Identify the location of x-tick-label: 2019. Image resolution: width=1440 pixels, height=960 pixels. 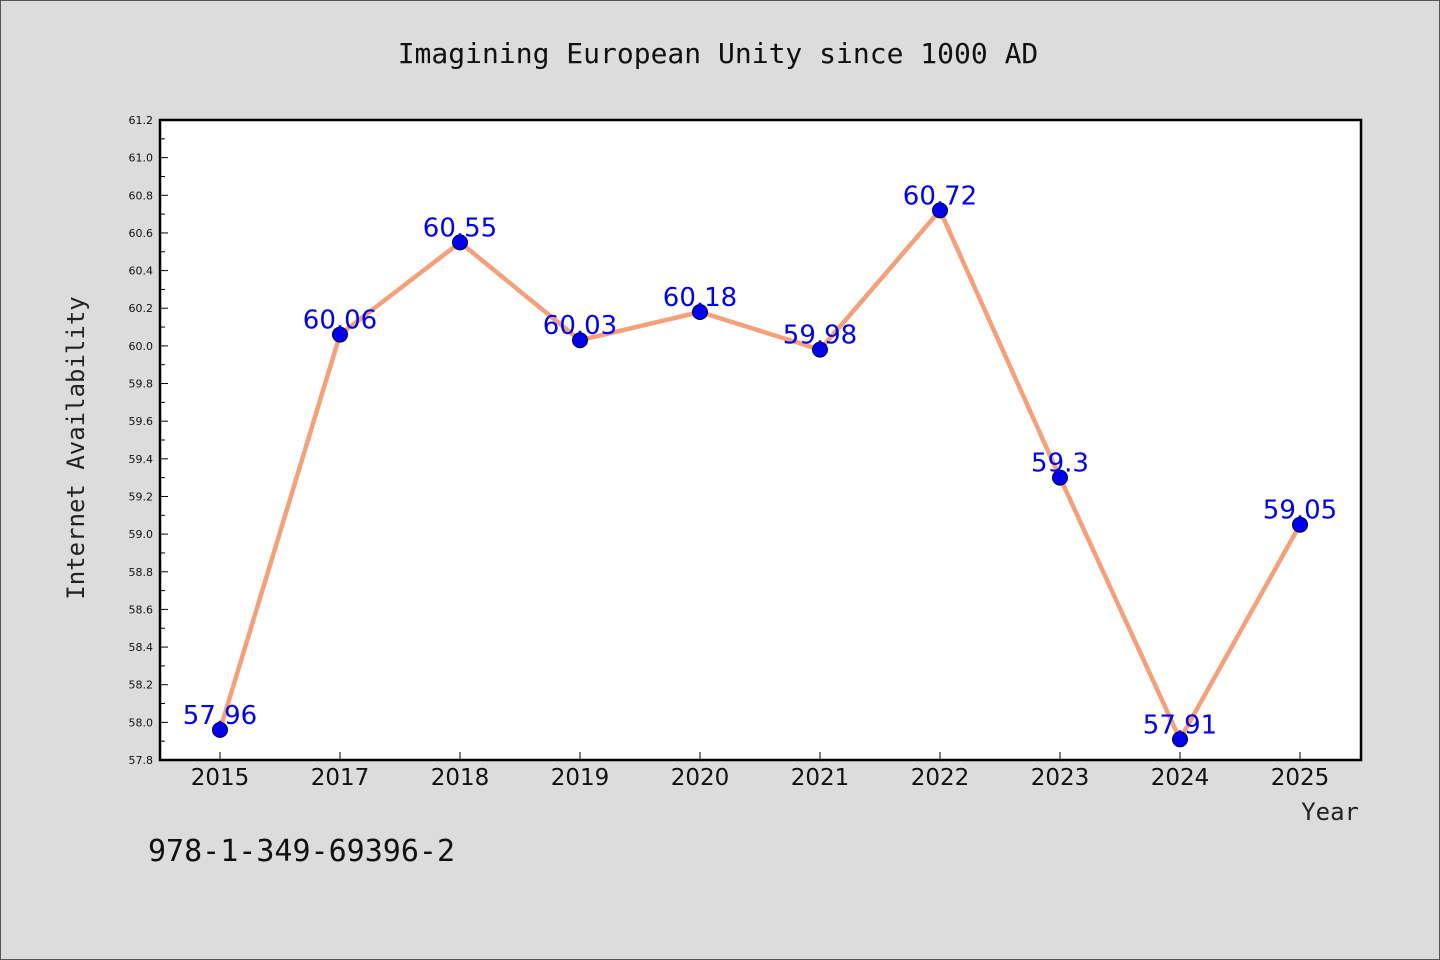
(580, 778).